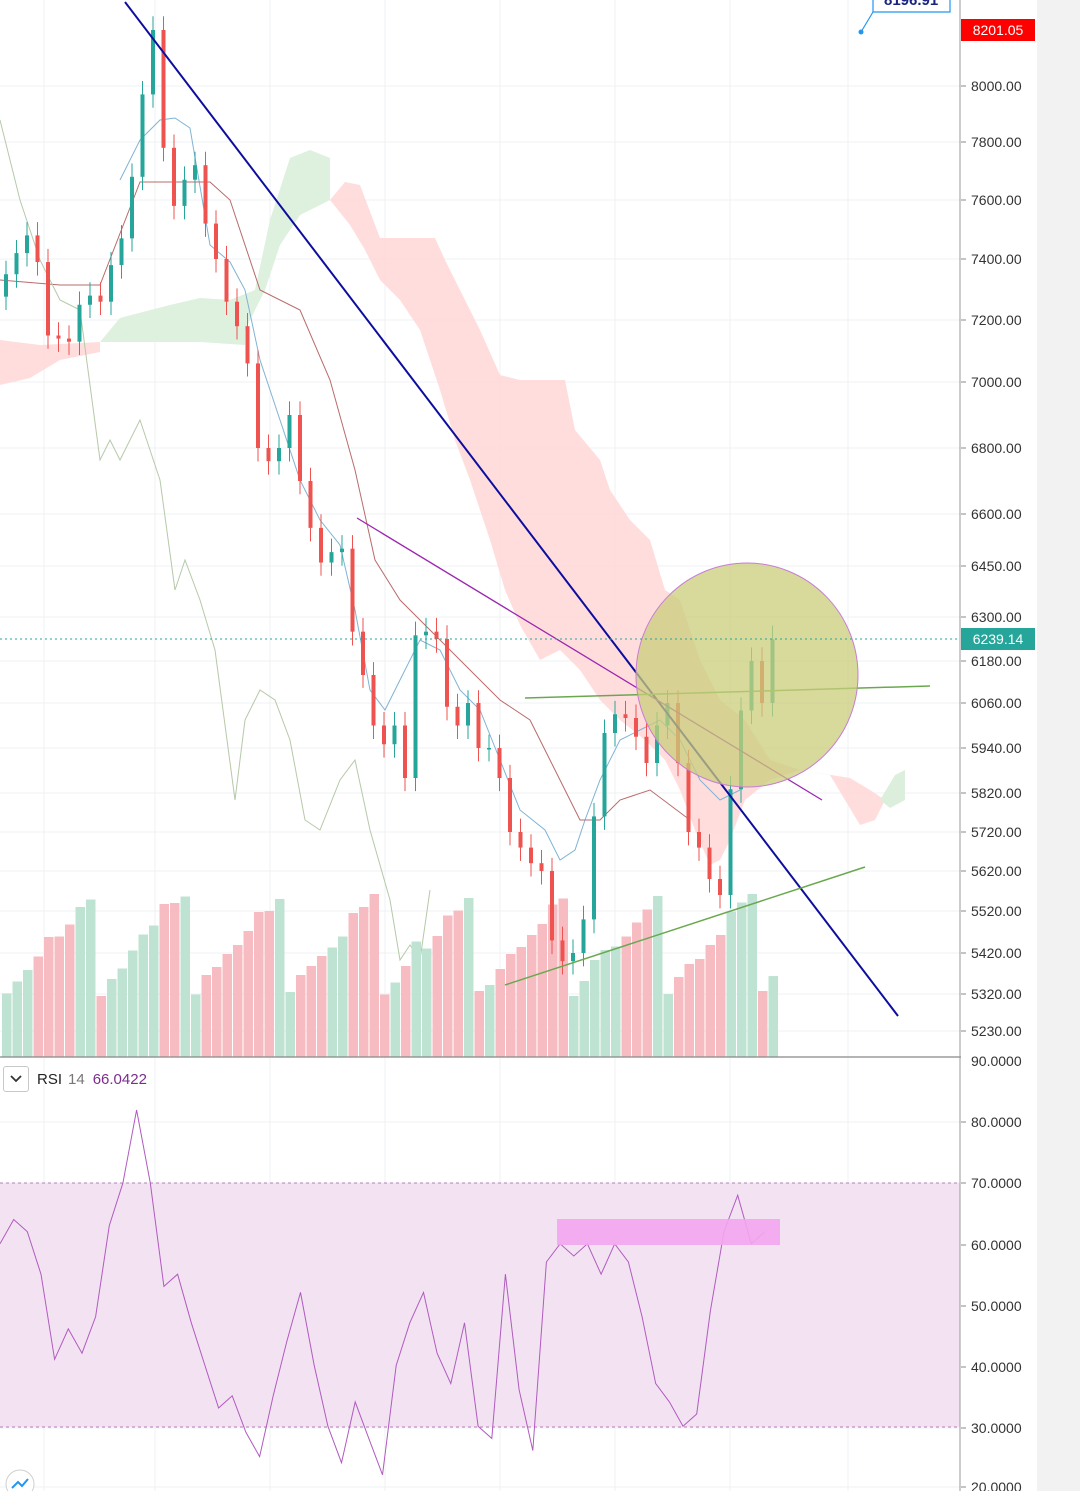  I want to click on price-axis-label: 6300.00, so click(996, 617).